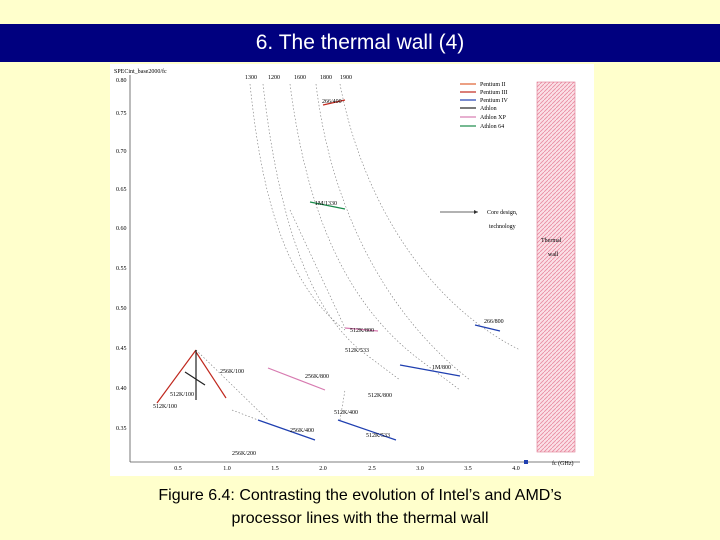 The image size is (720, 540). I want to click on curve-label: 1200, so click(274, 78).